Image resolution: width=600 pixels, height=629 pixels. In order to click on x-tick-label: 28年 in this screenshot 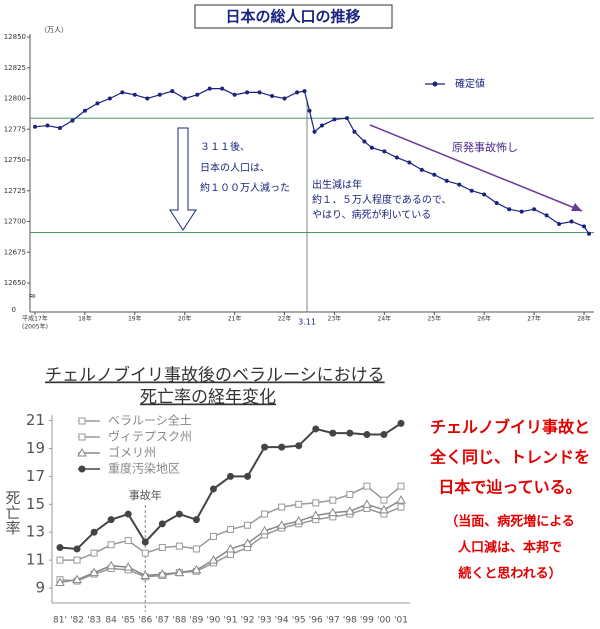, I will do `click(584, 319)`.